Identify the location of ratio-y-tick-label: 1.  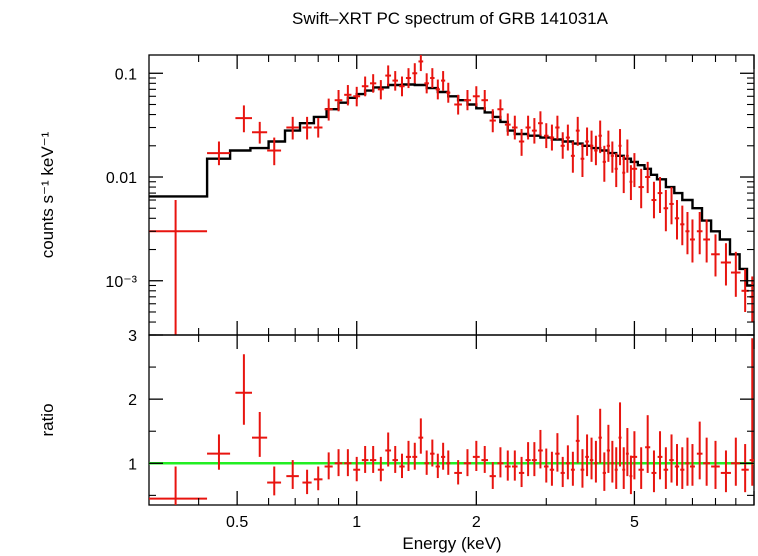
(132, 464).